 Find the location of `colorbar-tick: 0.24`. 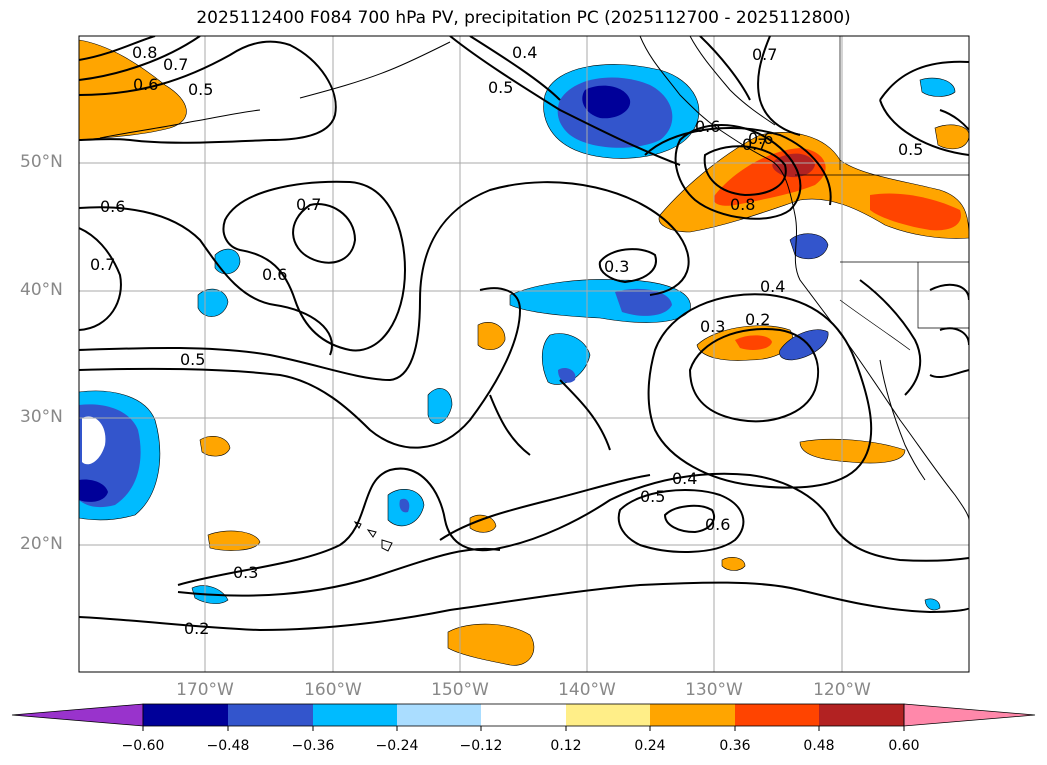

colorbar-tick: 0.24 is located at coordinates (650, 746).